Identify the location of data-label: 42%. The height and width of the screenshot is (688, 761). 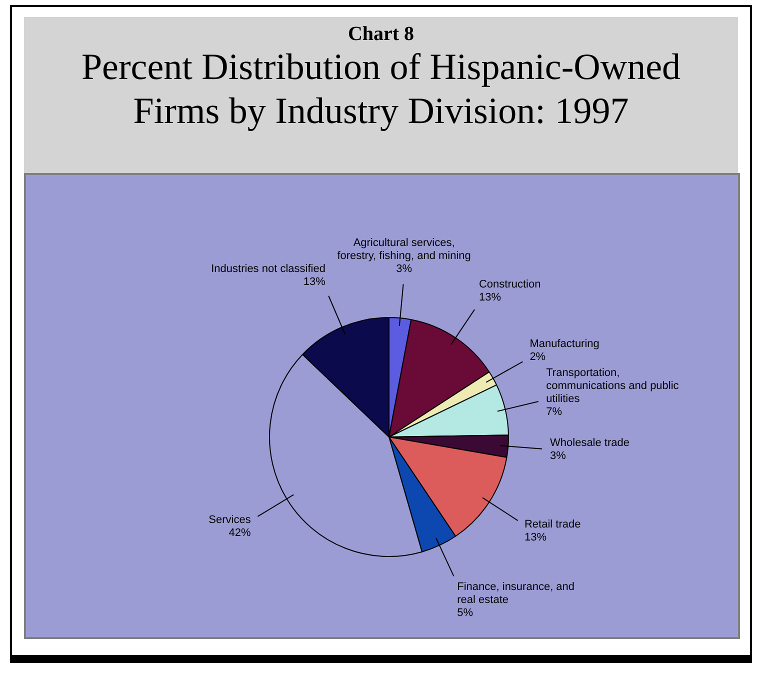
(240, 532).